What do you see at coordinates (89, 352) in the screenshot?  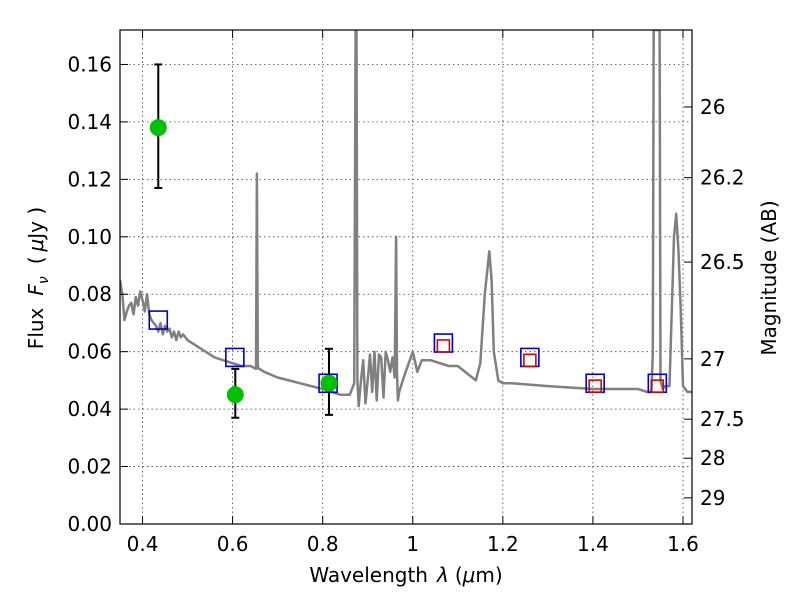 I see `y-tick-label: 0.06` at bounding box center [89, 352].